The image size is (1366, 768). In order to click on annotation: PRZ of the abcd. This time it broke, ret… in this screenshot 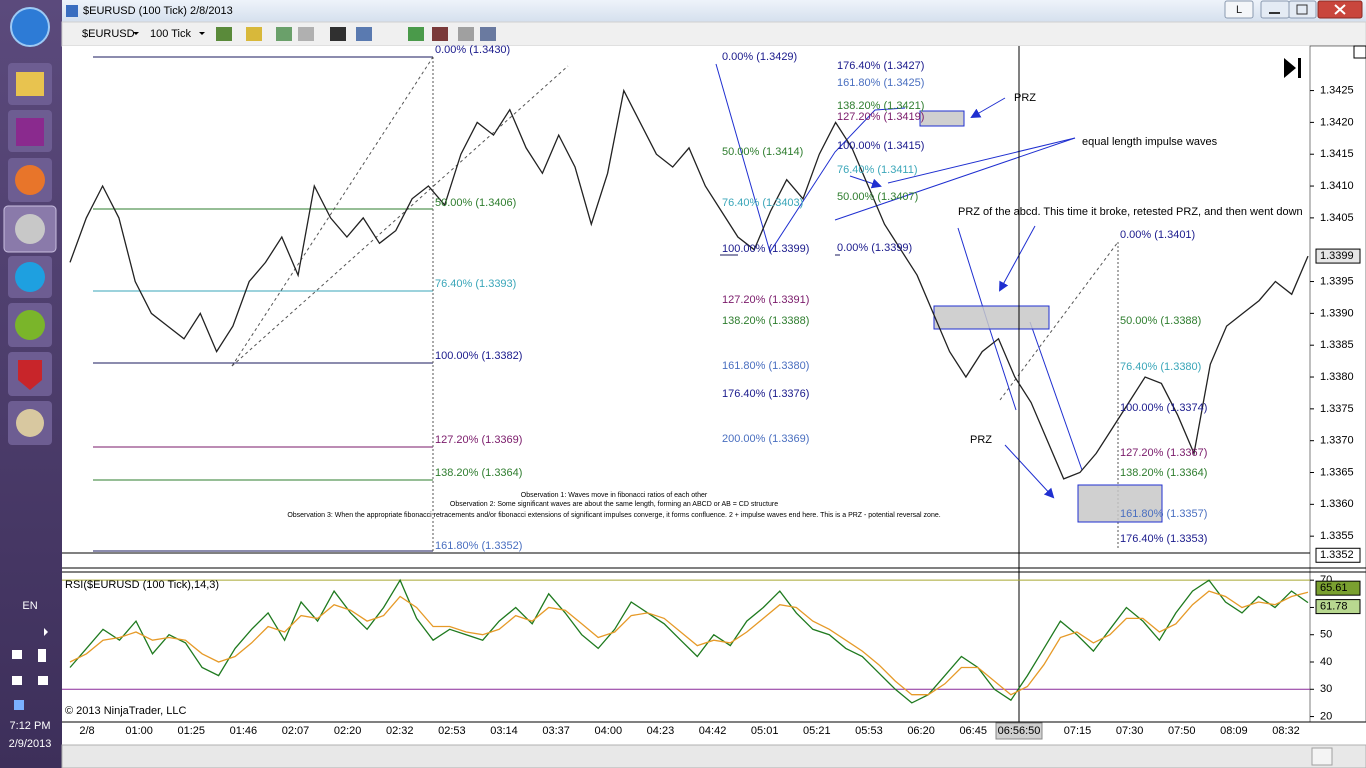, I will do `click(1130, 212)`.